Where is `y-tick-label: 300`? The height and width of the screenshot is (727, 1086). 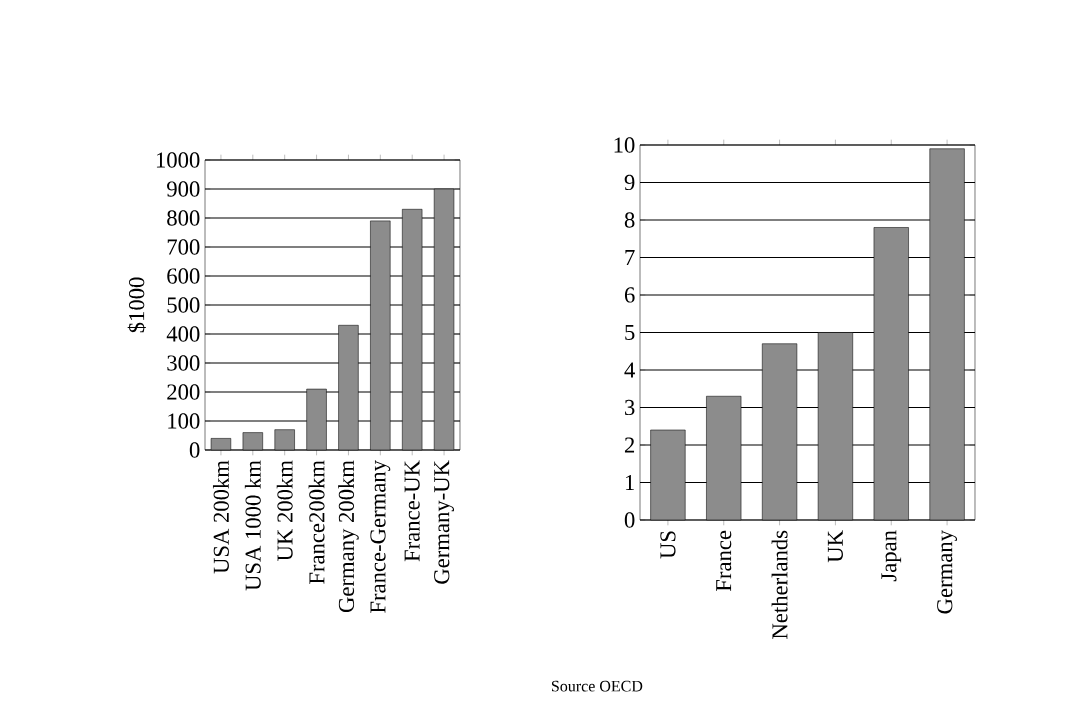 y-tick-label: 300 is located at coordinates (183, 363).